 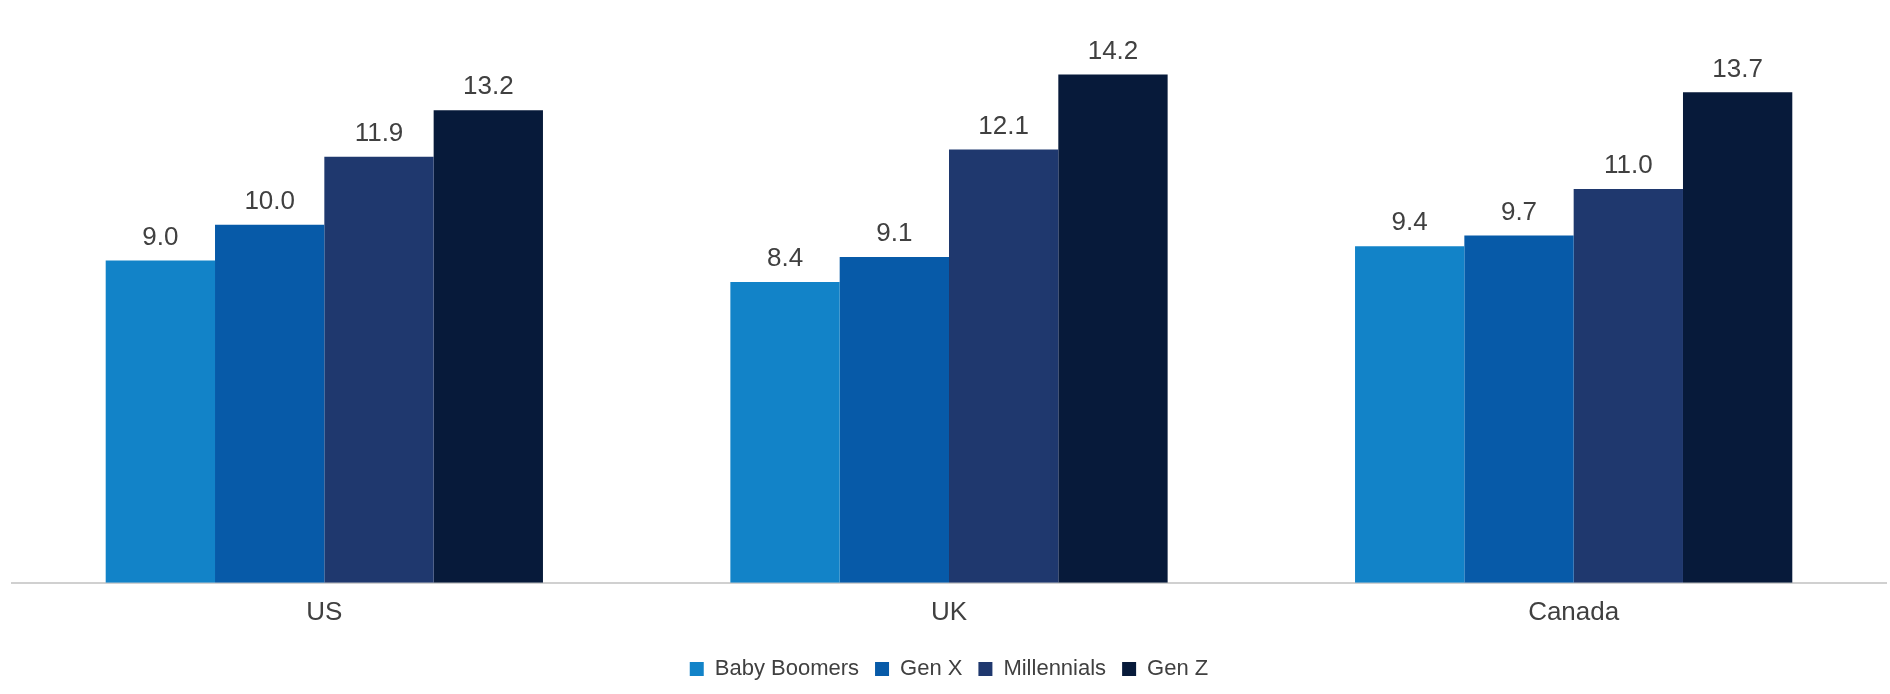 What do you see at coordinates (787, 668) in the screenshot?
I see `legend-label: Baby Boomers` at bounding box center [787, 668].